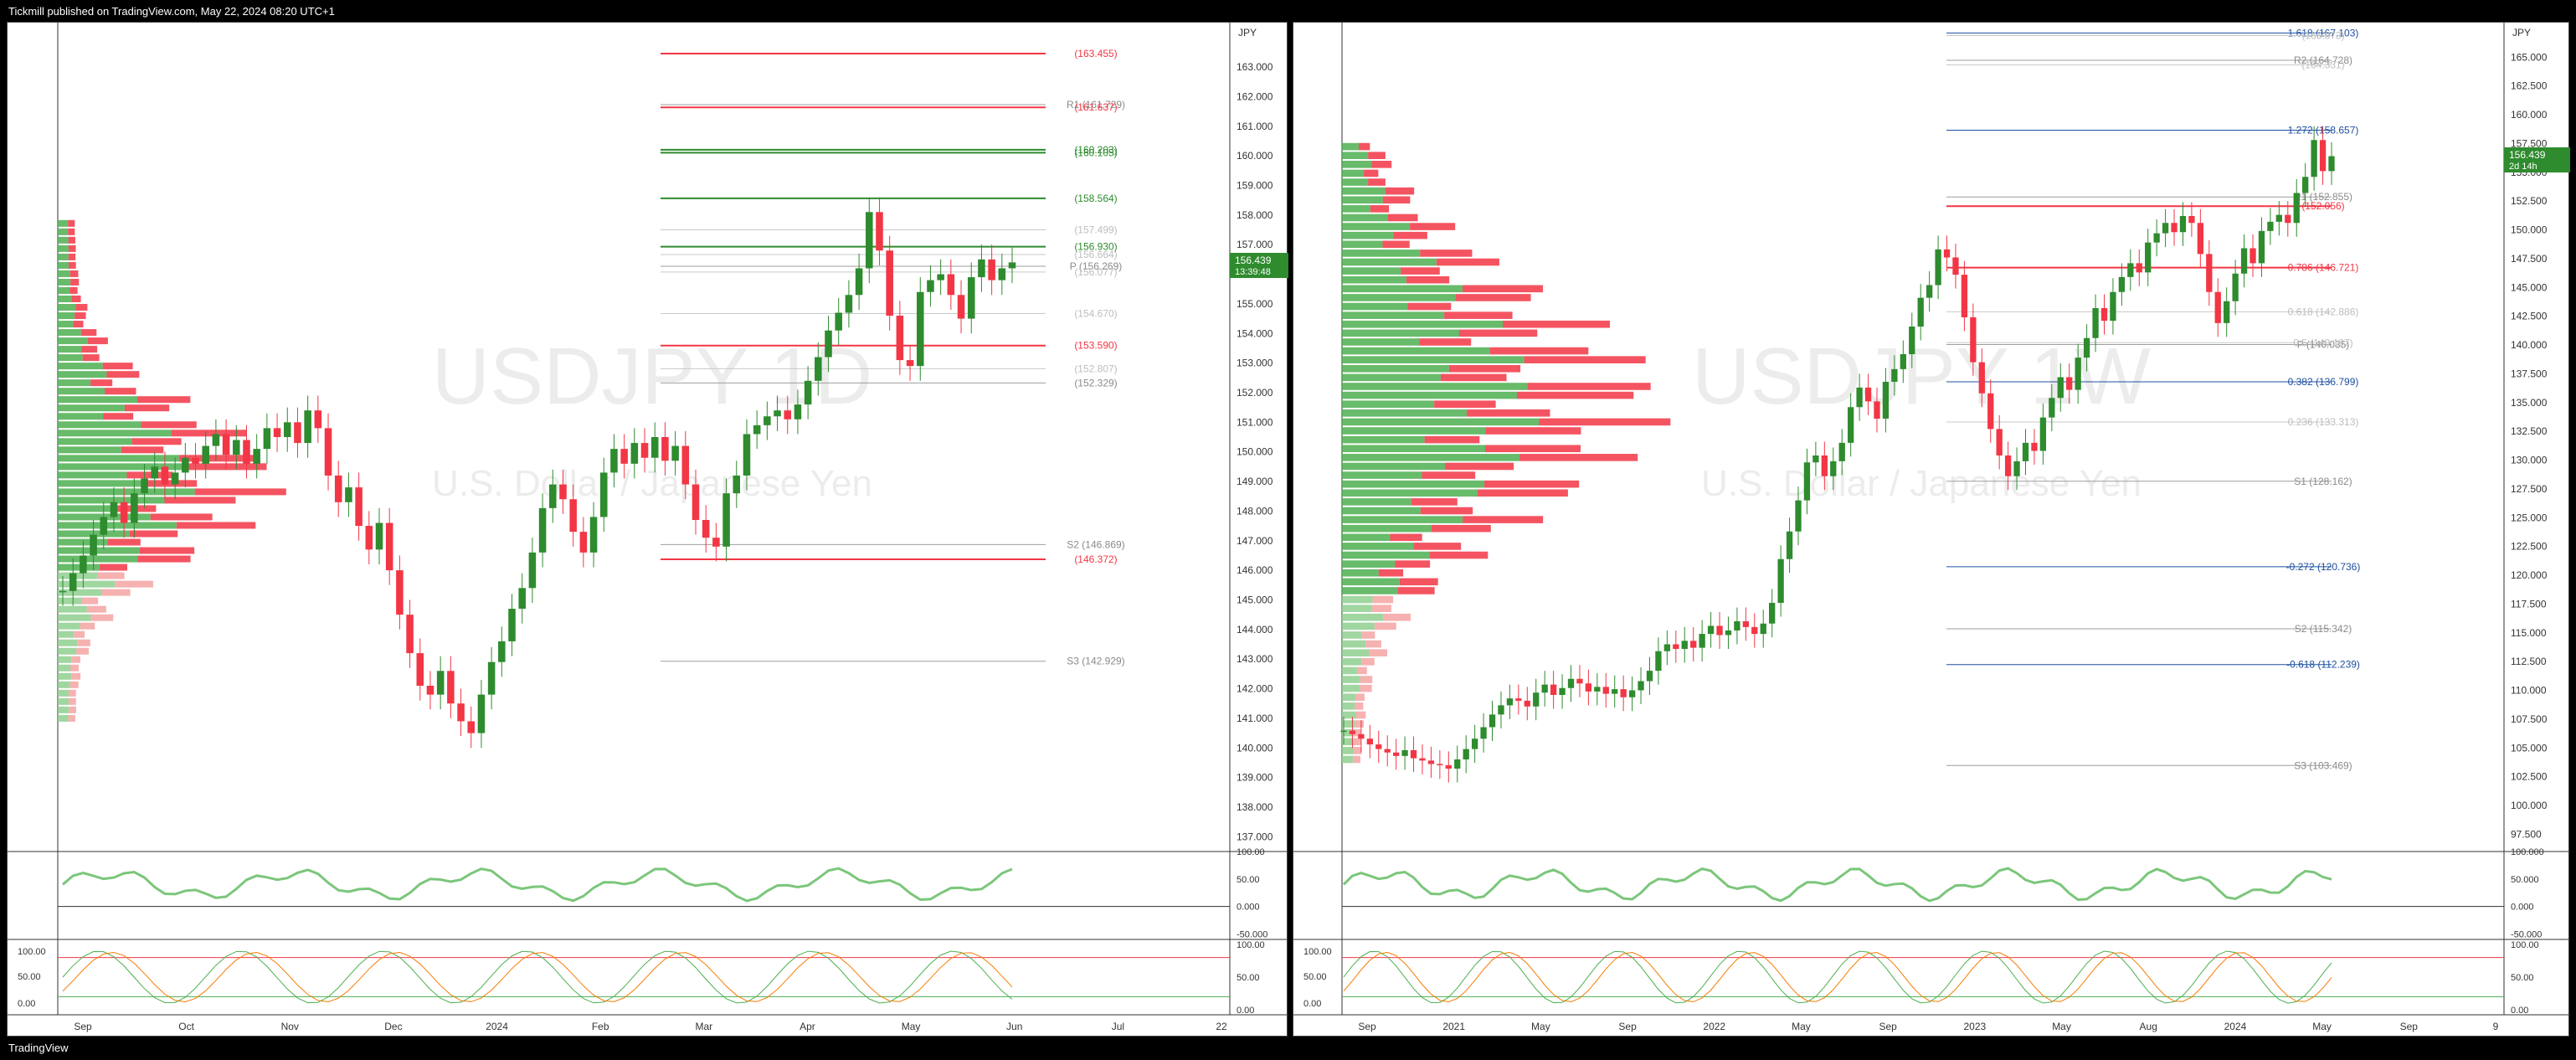  Describe the element at coordinates (1096, 230) in the screenshot. I see `level-label: (157.499)` at that location.